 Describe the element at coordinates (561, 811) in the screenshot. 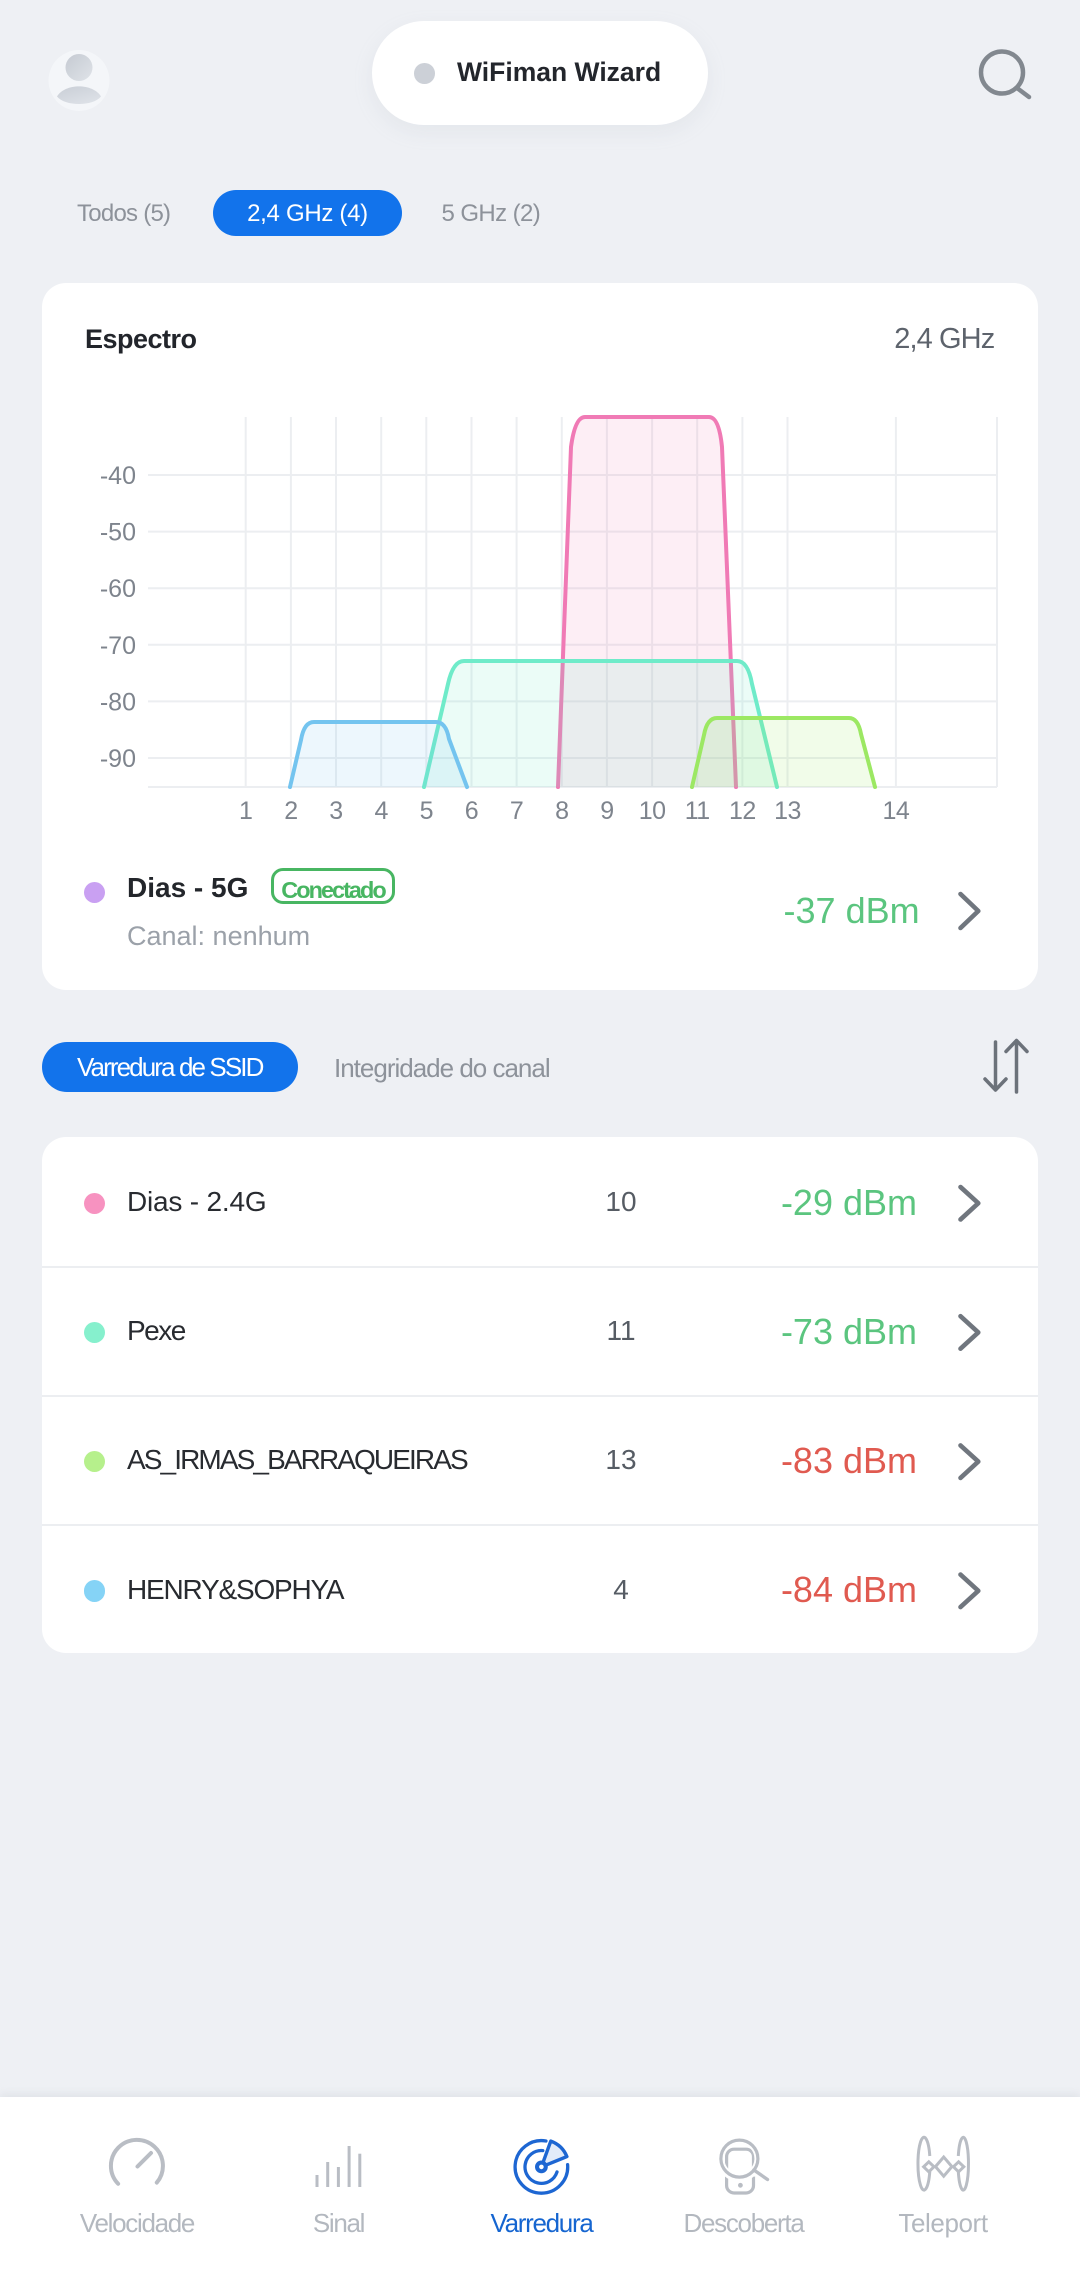

I see `svg-text: 8` at that location.